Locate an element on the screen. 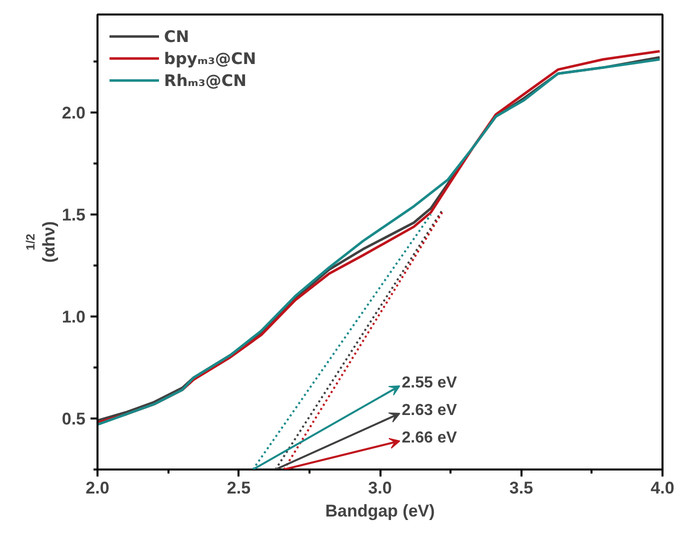  legend-label: CN is located at coordinates (177, 36).